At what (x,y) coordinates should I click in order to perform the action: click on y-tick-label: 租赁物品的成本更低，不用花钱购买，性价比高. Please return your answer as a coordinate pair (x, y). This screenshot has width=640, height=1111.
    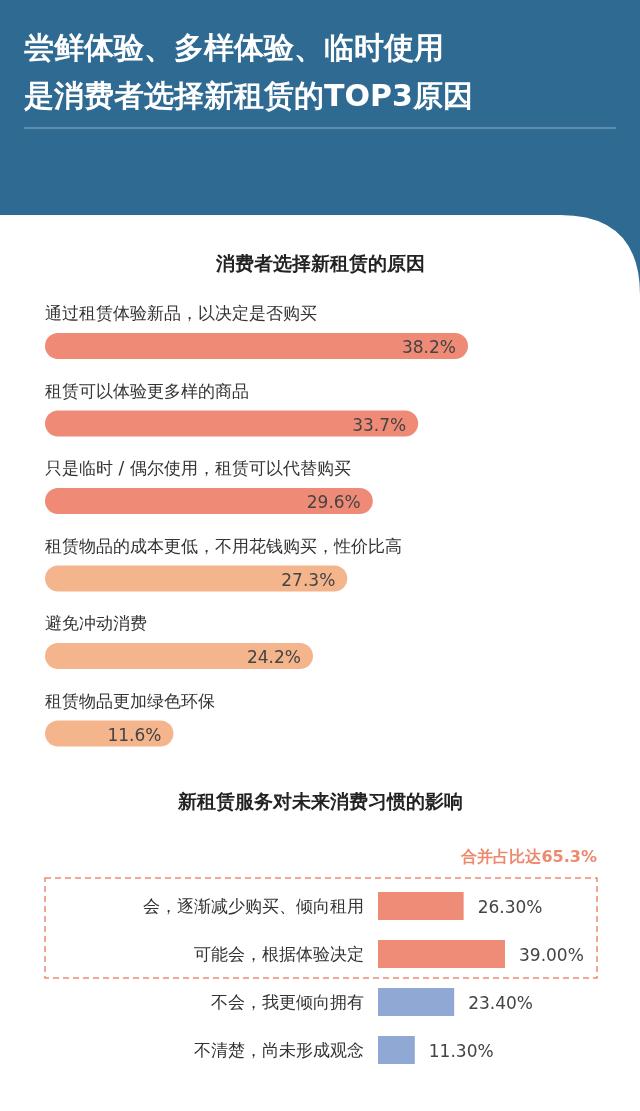
    Looking at the image, I should click on (223, 545).